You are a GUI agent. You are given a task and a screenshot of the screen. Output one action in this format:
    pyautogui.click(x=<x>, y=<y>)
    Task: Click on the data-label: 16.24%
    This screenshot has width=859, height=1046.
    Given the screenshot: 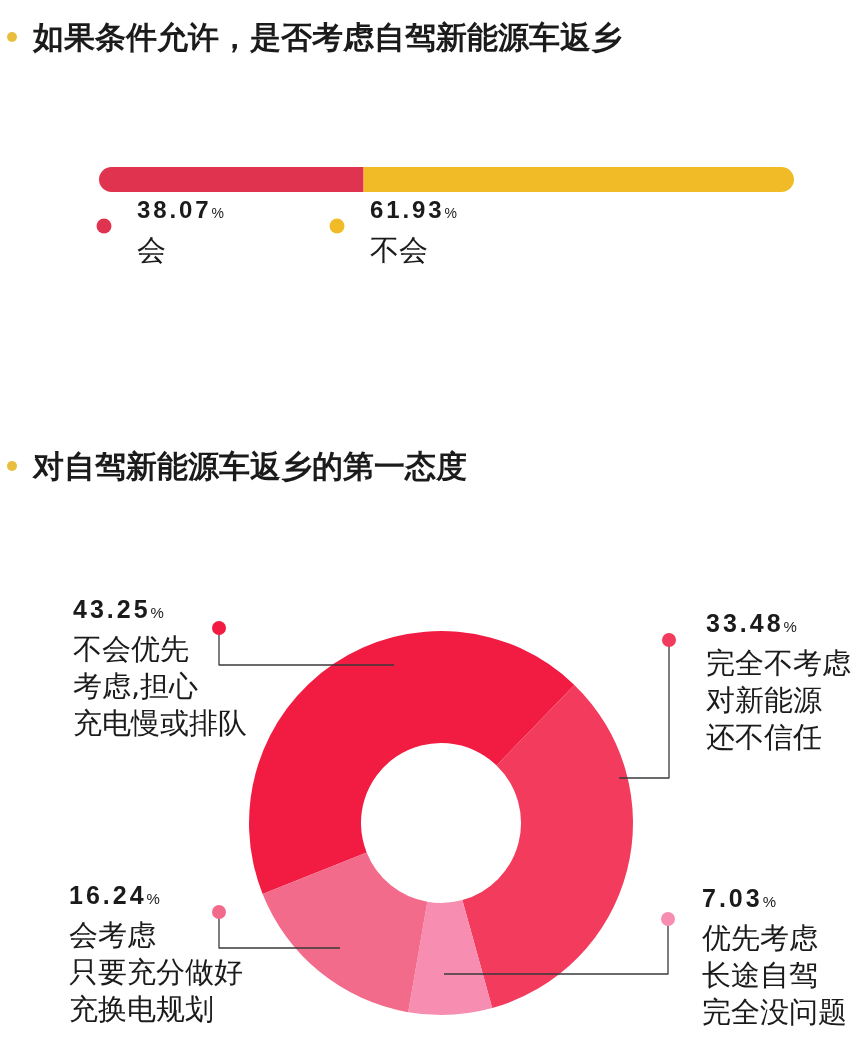 What is the action you would take?
    pyautogui.click(x=114, y=895)
    